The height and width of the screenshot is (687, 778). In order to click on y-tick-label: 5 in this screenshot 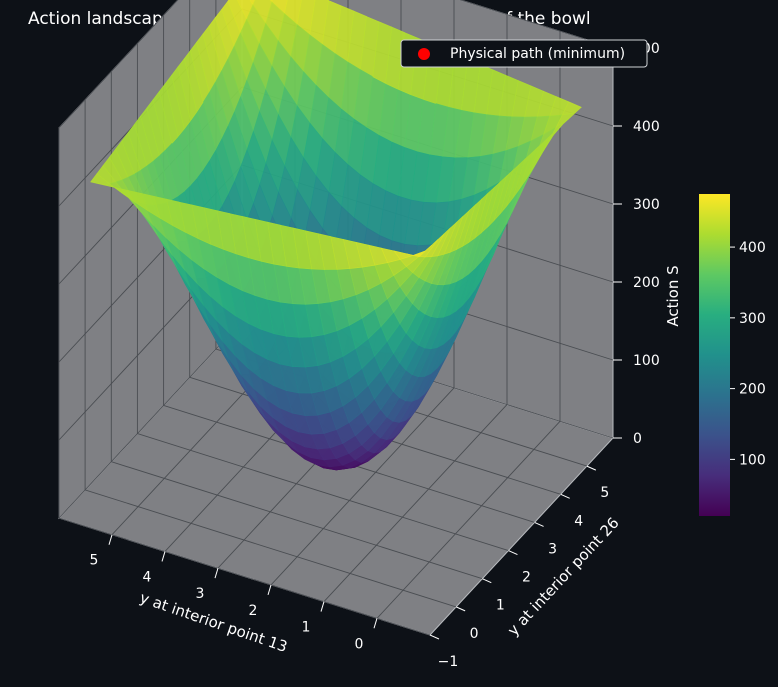, I will do `click(604, 493)`.